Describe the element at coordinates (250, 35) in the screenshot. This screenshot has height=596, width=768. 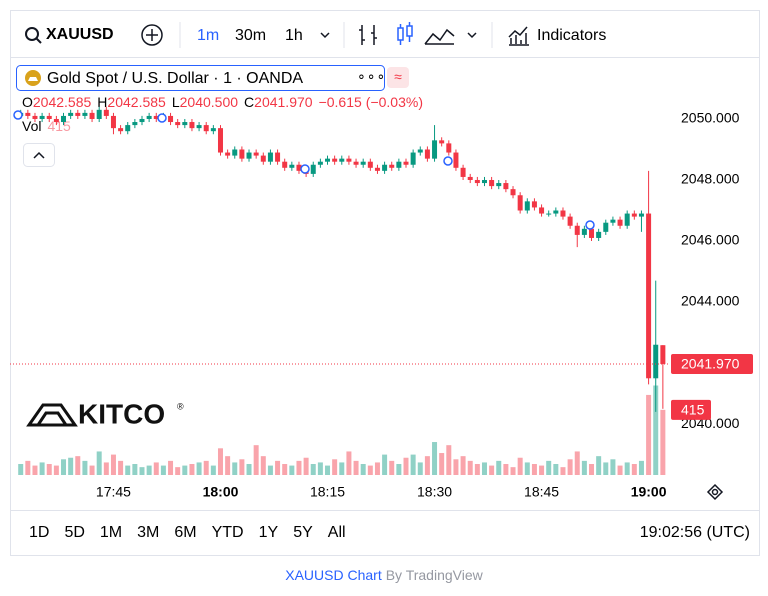
I see `interval: 30m` at that location.